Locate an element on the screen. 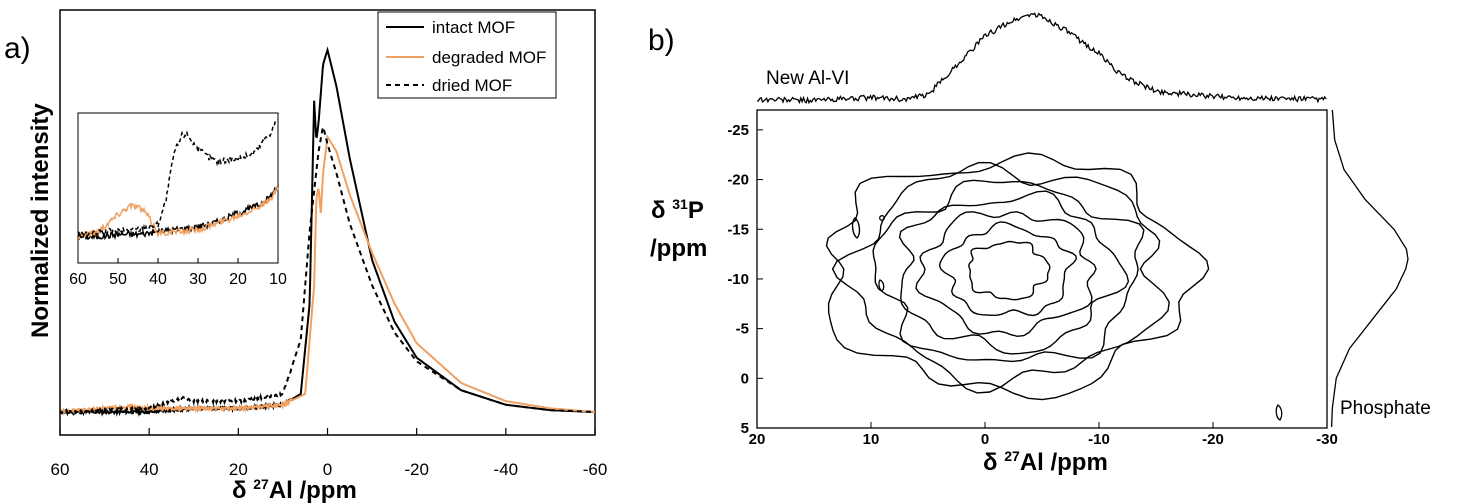 This screenshot has height=503, width=1459. x-axis-title-b: δ 27Al /ppm is located at coordinates (1045, 462).